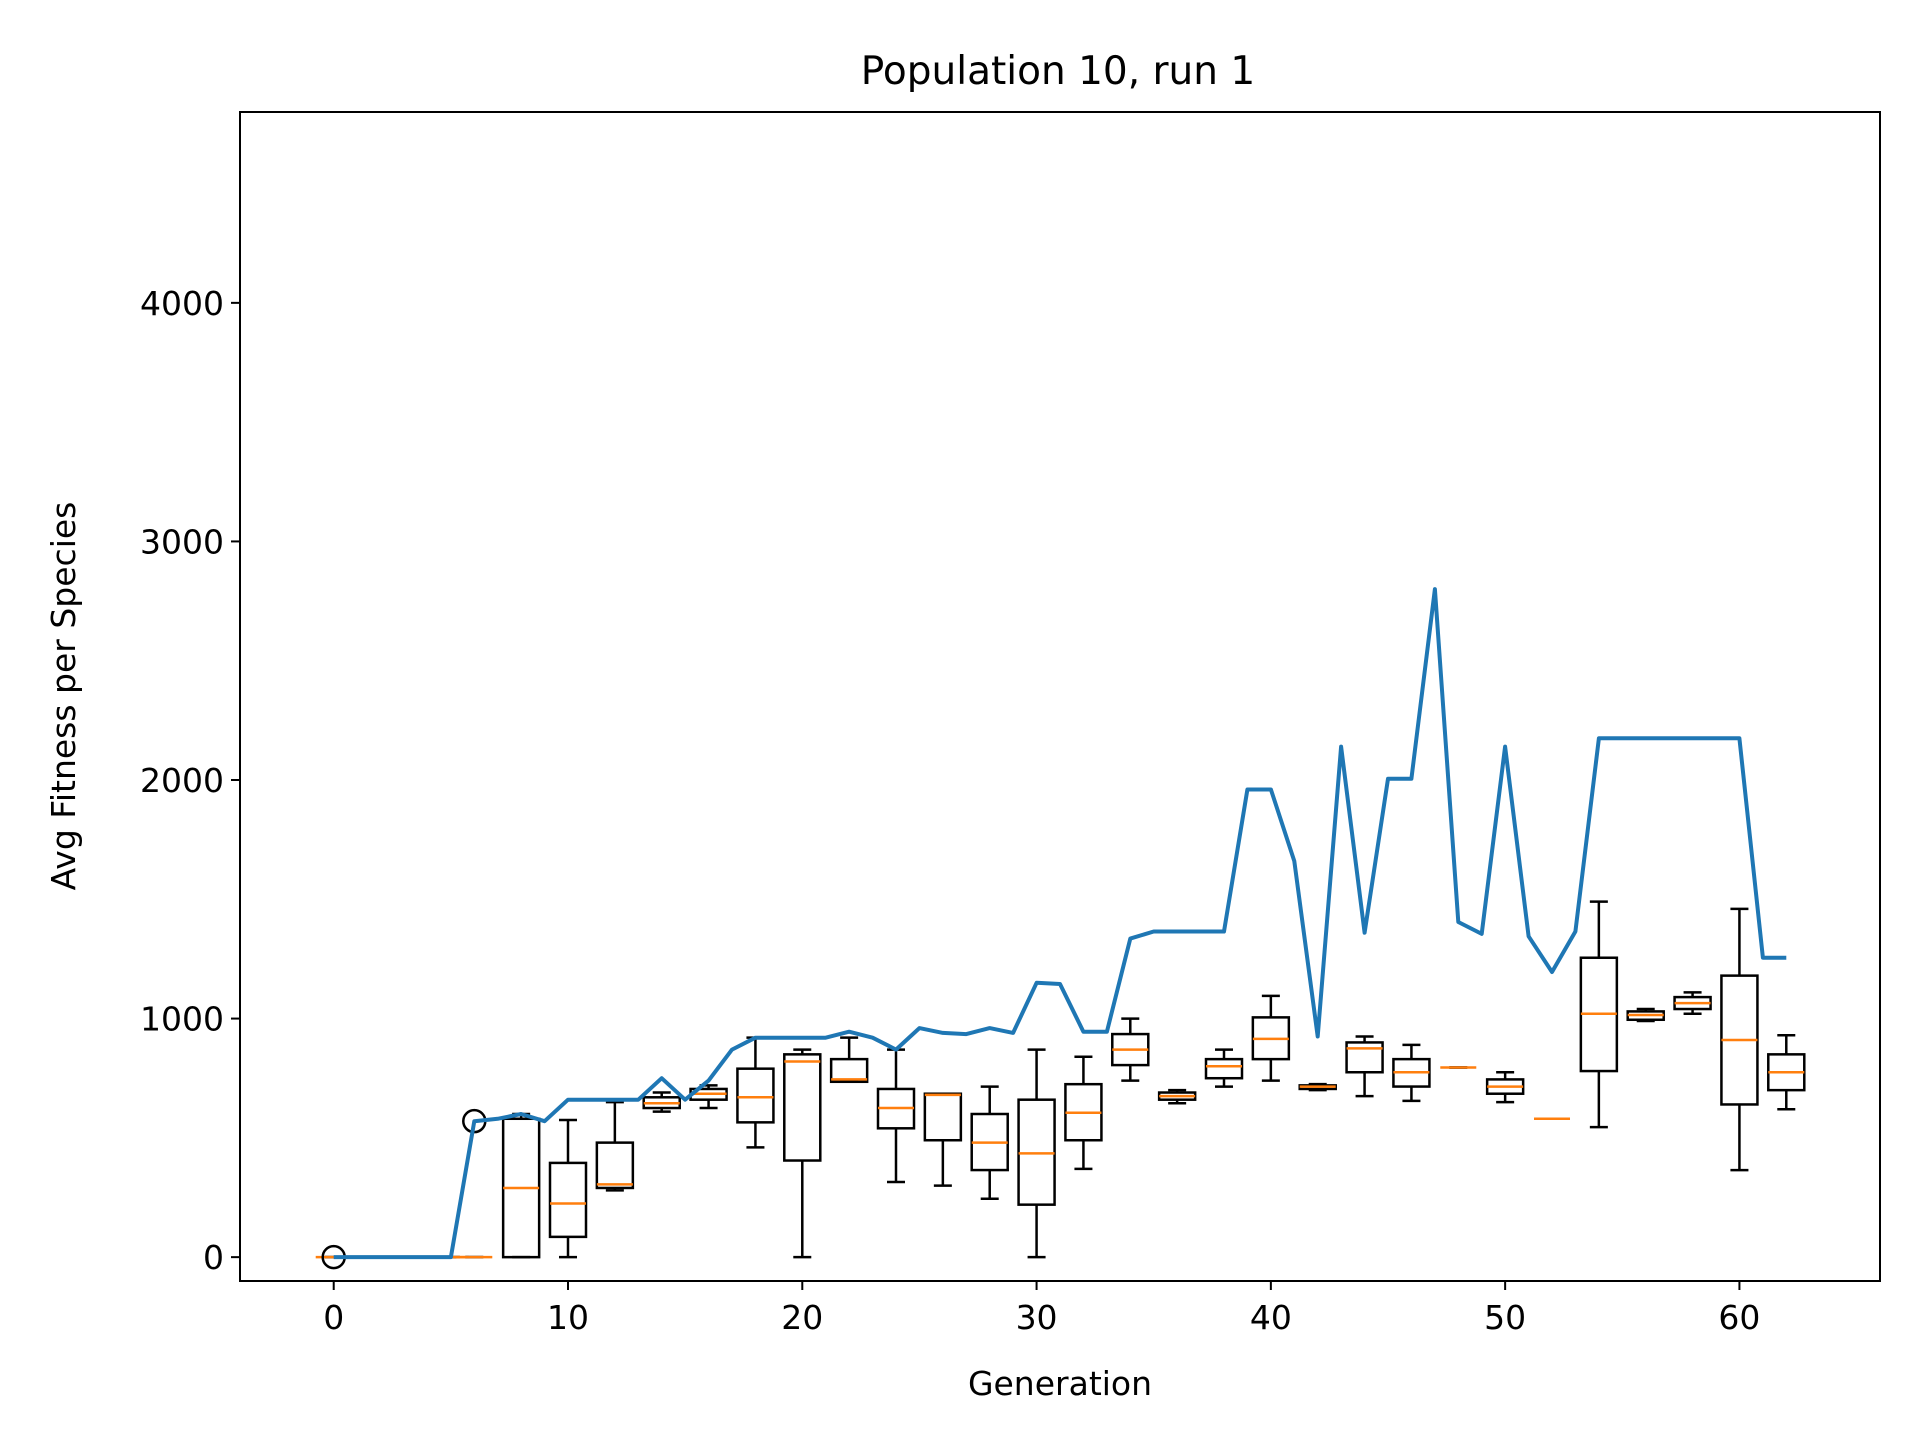 Image resolution: width=1920 pixels, height=1440 pixels. I want to click on y-tick-label-2000: 2000, so click(182, 780).